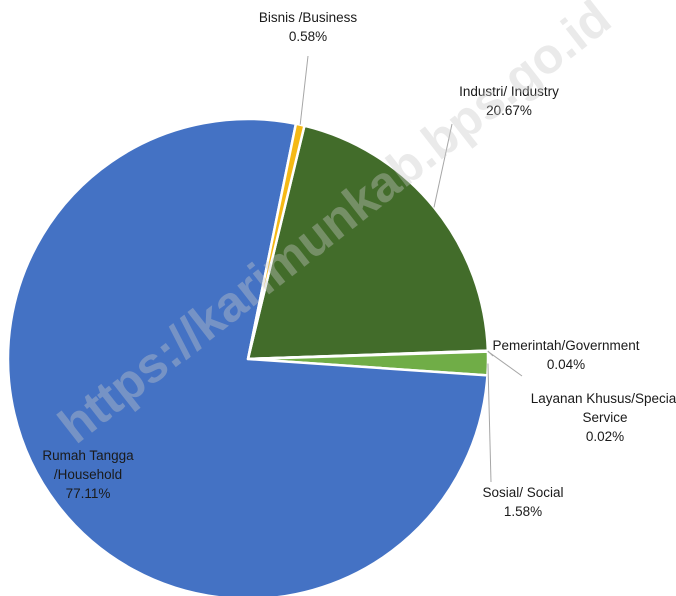 Image resolution: width=676 pixels, height=596 pixels. I want to click on data-label-rumah-tangga-household: Rumah Tangga/Household 77.11%, so click(88, 474).